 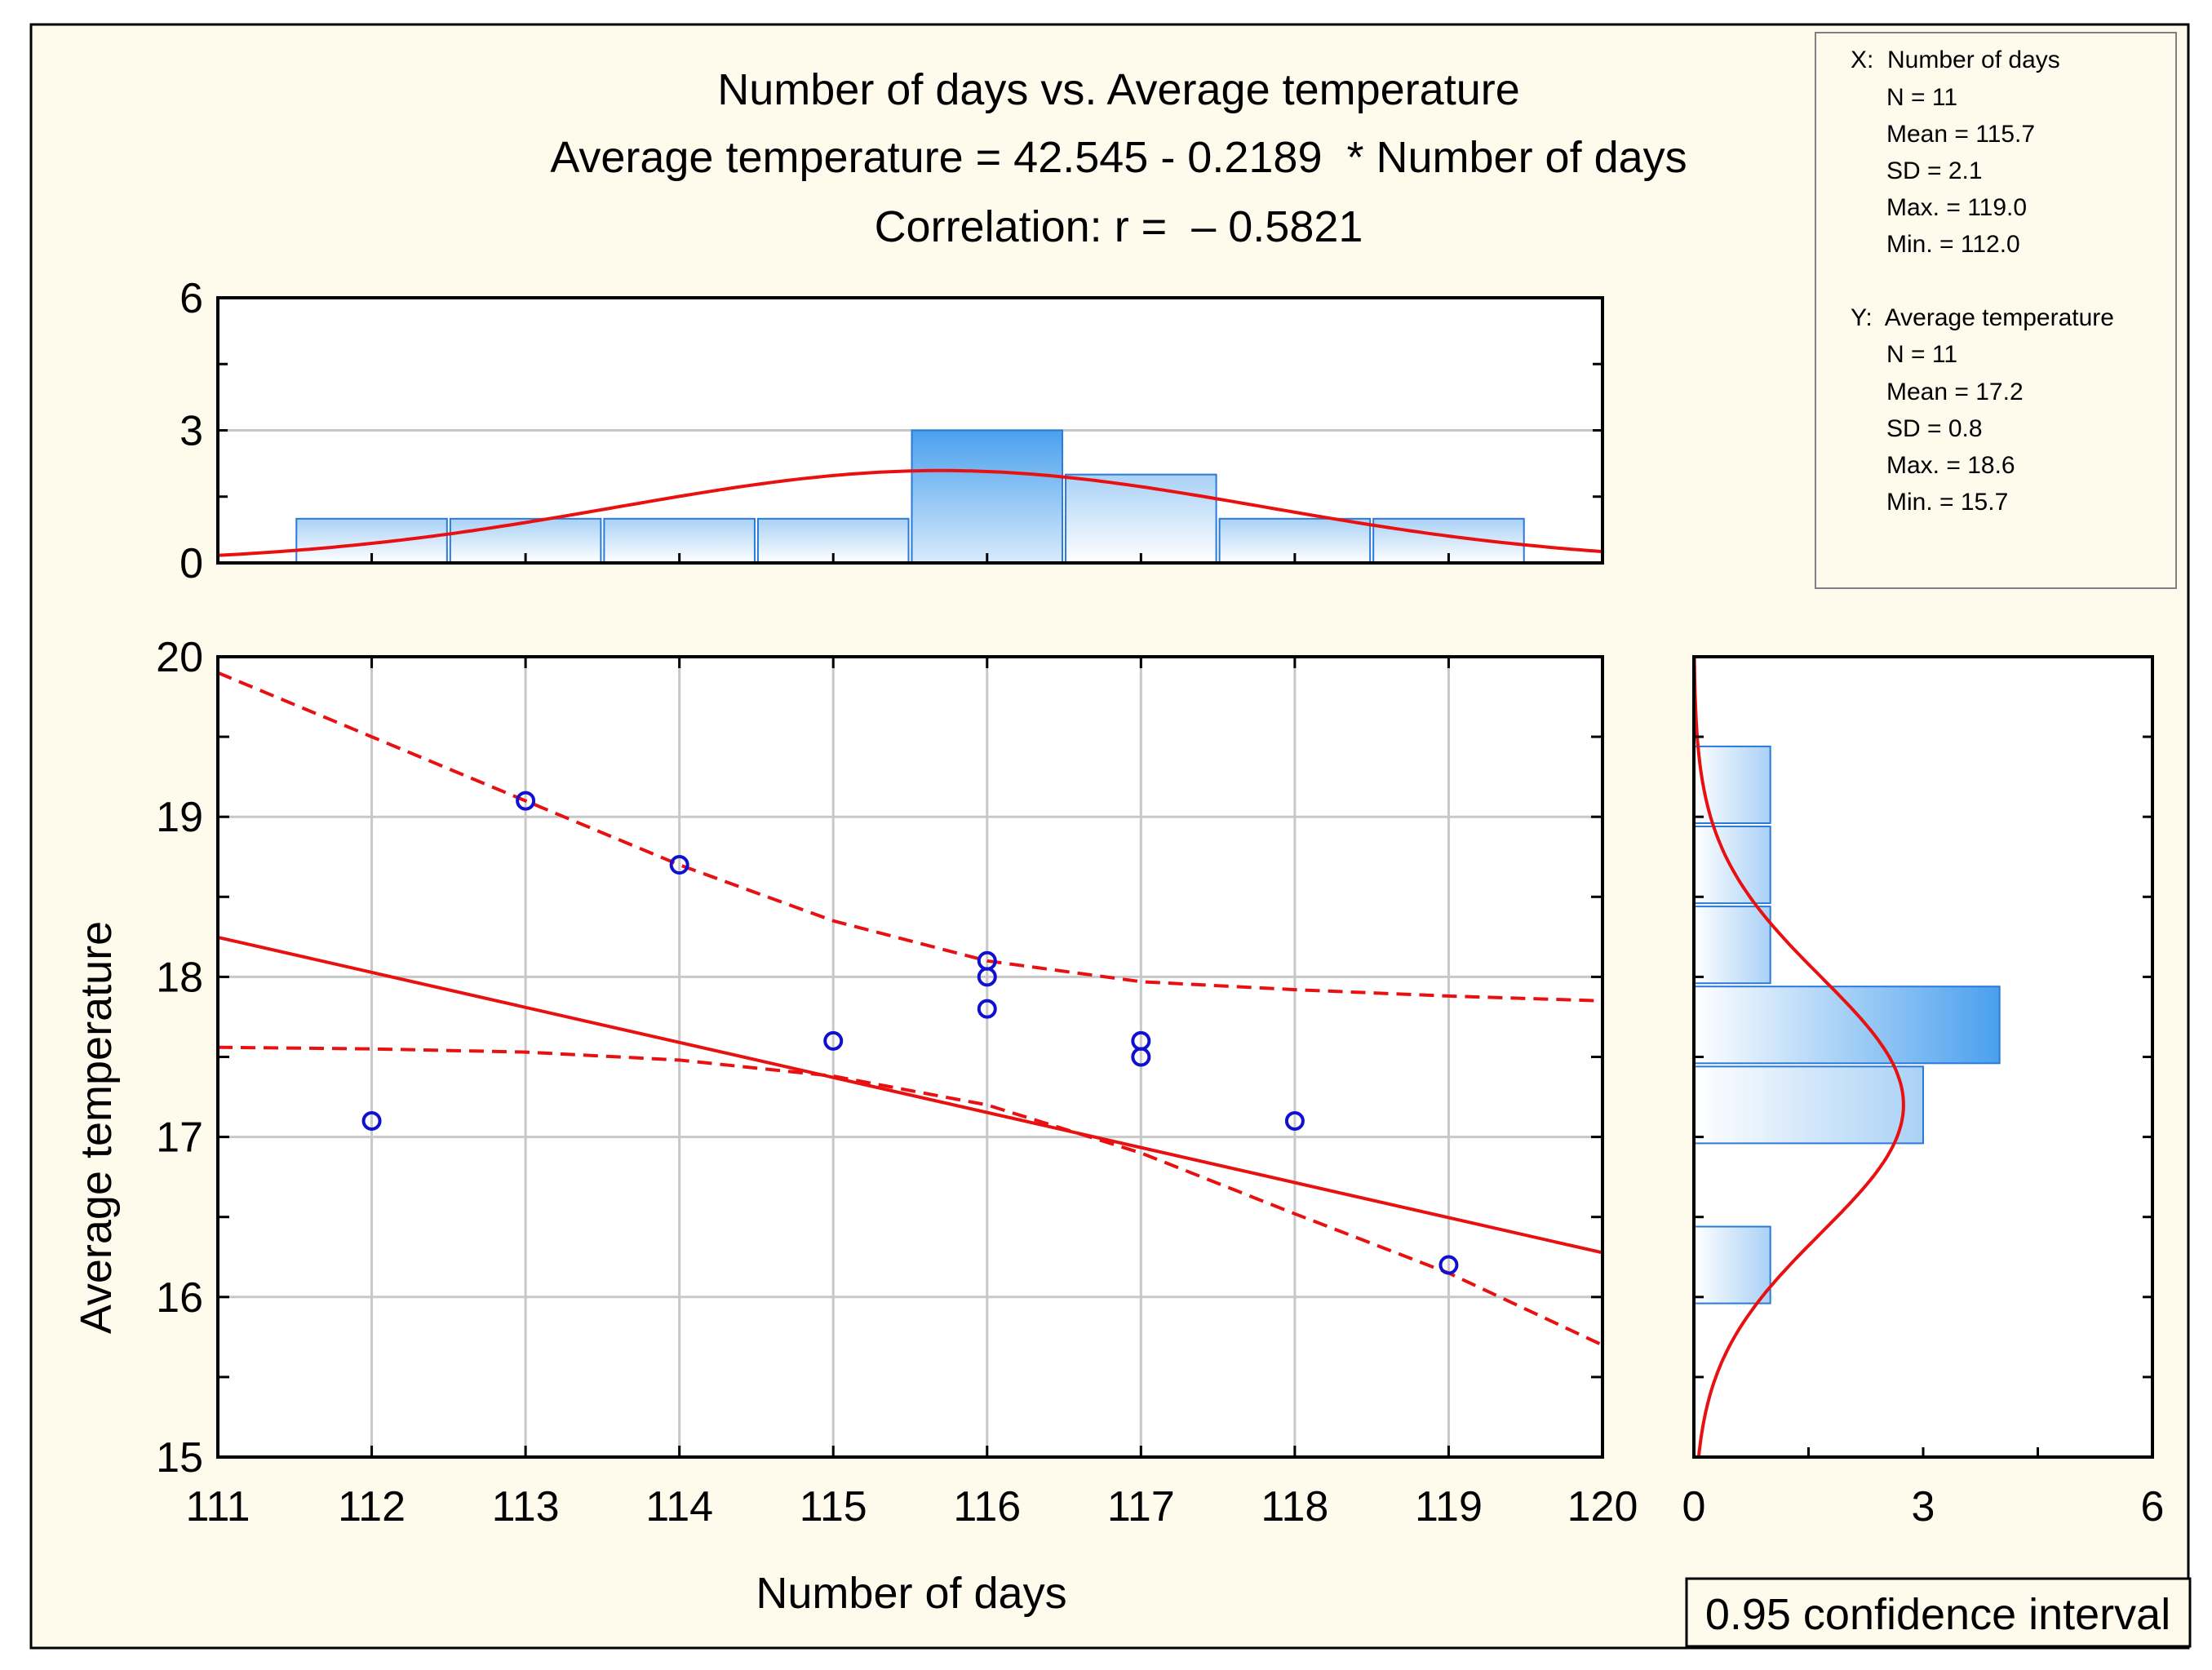 What do you see at coordinates (1923, 1507) in the screenshot?
I see `y-histogram-count-label: 3` at bounding box center [1923, 1507].